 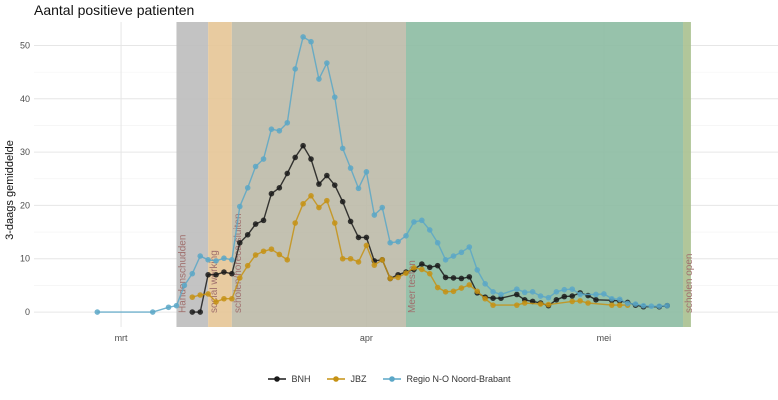 I want to click on y-tick-label: 30, so click(x=25, y=152).